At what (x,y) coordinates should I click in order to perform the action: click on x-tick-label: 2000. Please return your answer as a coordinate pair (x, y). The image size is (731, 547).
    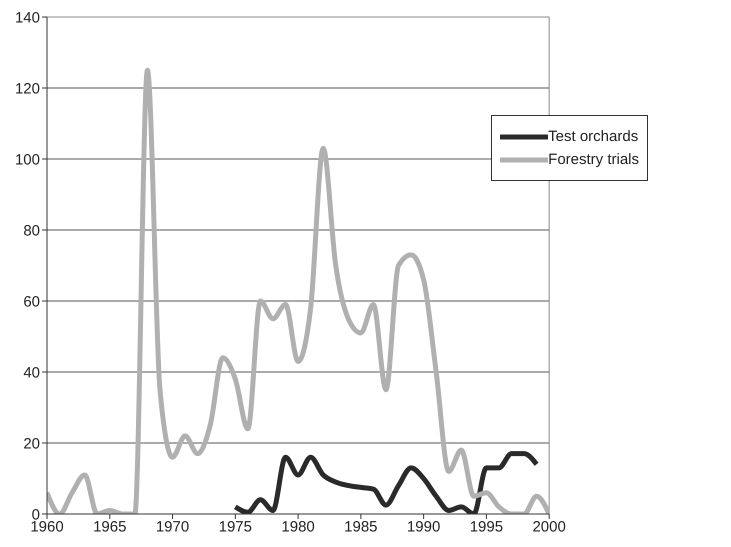
    Looking at the image, I should click on (549, 527).